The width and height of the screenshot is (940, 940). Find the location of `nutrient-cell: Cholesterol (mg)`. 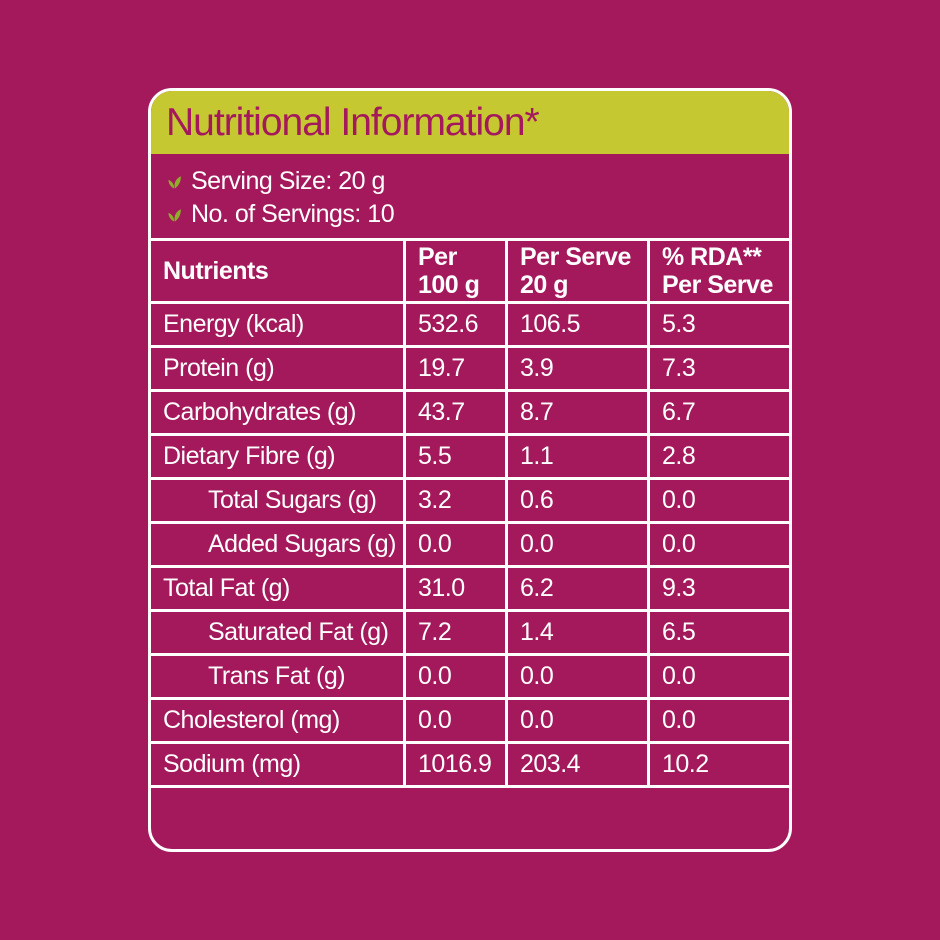

nutrient-cell: Cholesterol (mg) is located at coordinates (251, 720).